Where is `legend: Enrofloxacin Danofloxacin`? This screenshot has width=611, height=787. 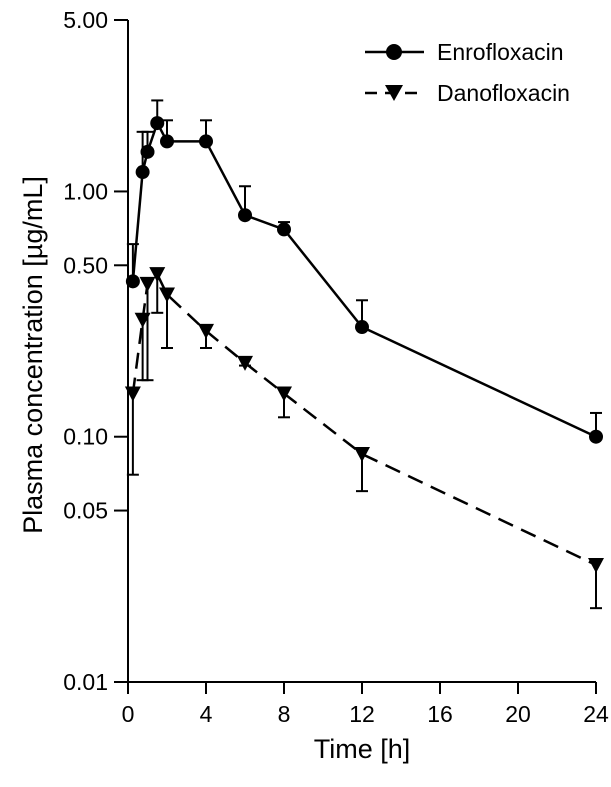
legend: Enrofloxacin Danofloxacin is located at coordinates (467, 72).